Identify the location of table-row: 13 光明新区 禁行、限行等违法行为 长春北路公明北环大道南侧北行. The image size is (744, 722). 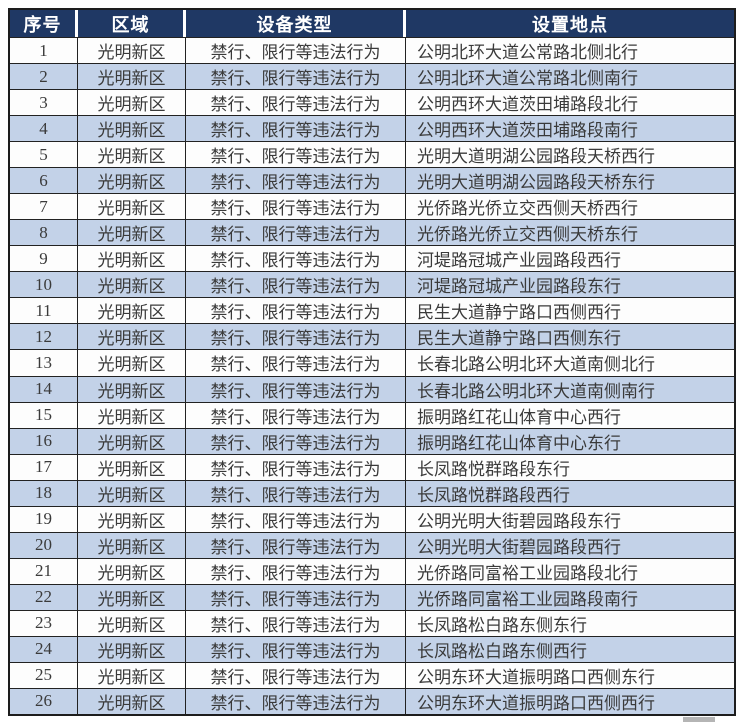
(372, 362).